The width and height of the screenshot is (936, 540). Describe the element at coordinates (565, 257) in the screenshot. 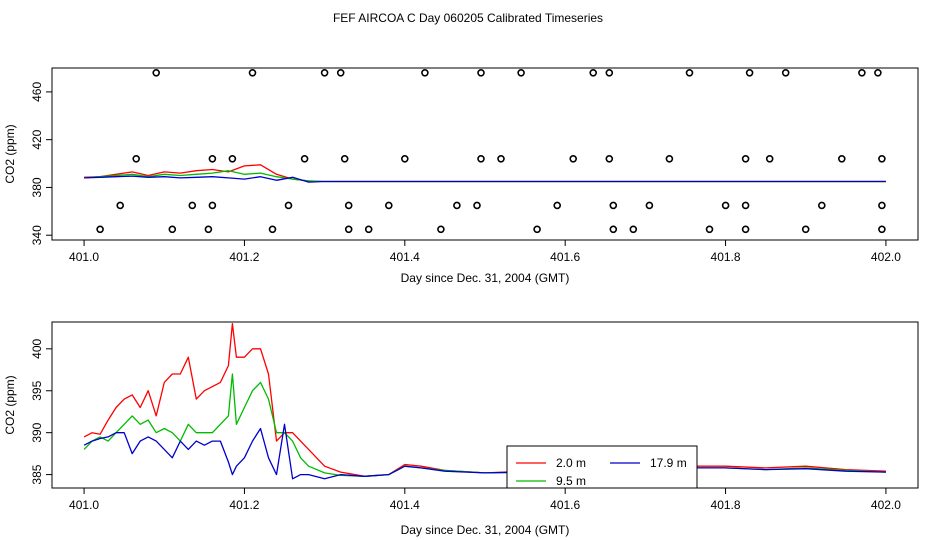

I see `top-x-tick-label-401-6: 401.6` at that location.